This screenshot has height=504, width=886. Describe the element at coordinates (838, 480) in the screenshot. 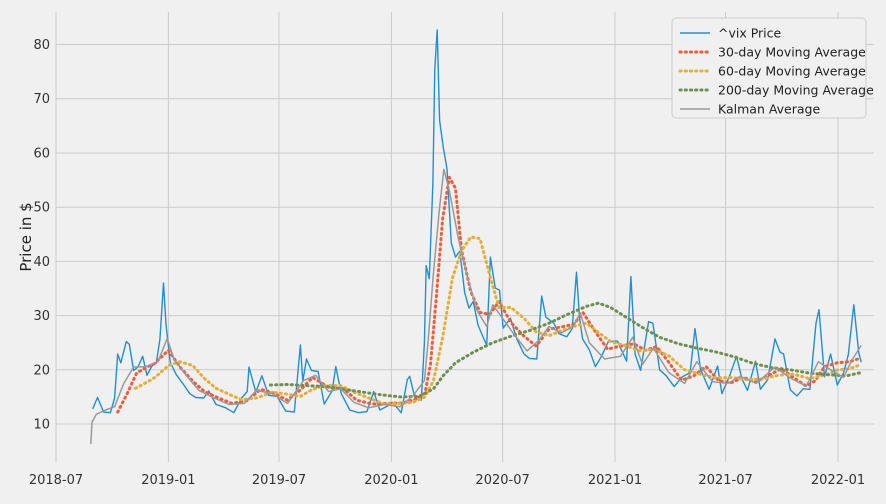

I see `x-tick-label: 2022-01` at that location.